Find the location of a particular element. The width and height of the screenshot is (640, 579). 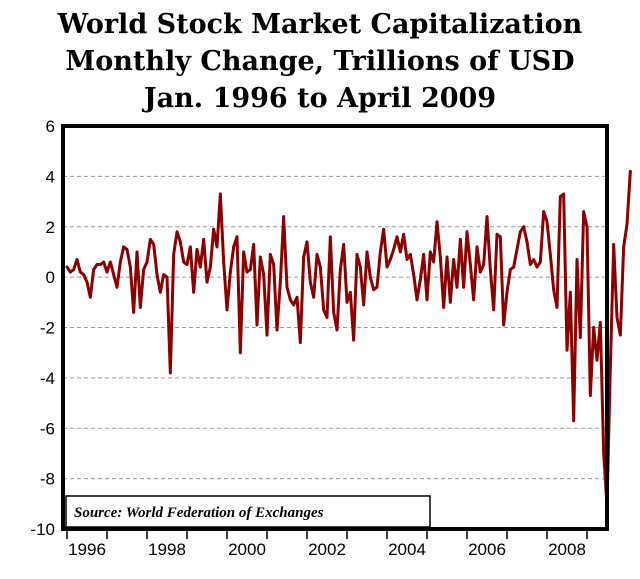

x-tick-label: 2000 is located at coordinates (247, 549).